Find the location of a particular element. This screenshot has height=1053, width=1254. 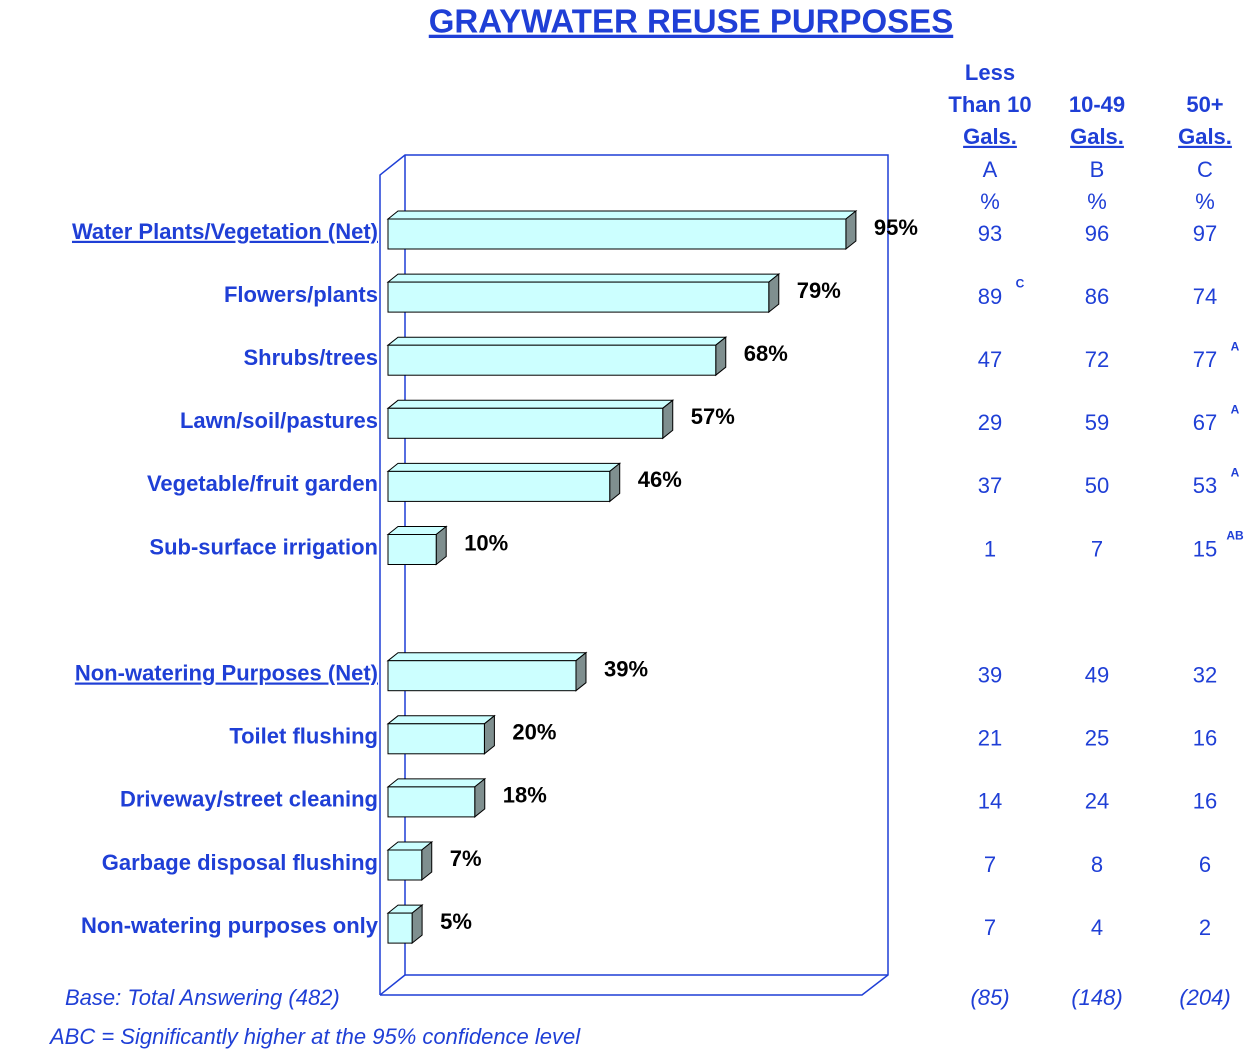

category-label: Non-watering purposes only is located at coordinates (230, 925).